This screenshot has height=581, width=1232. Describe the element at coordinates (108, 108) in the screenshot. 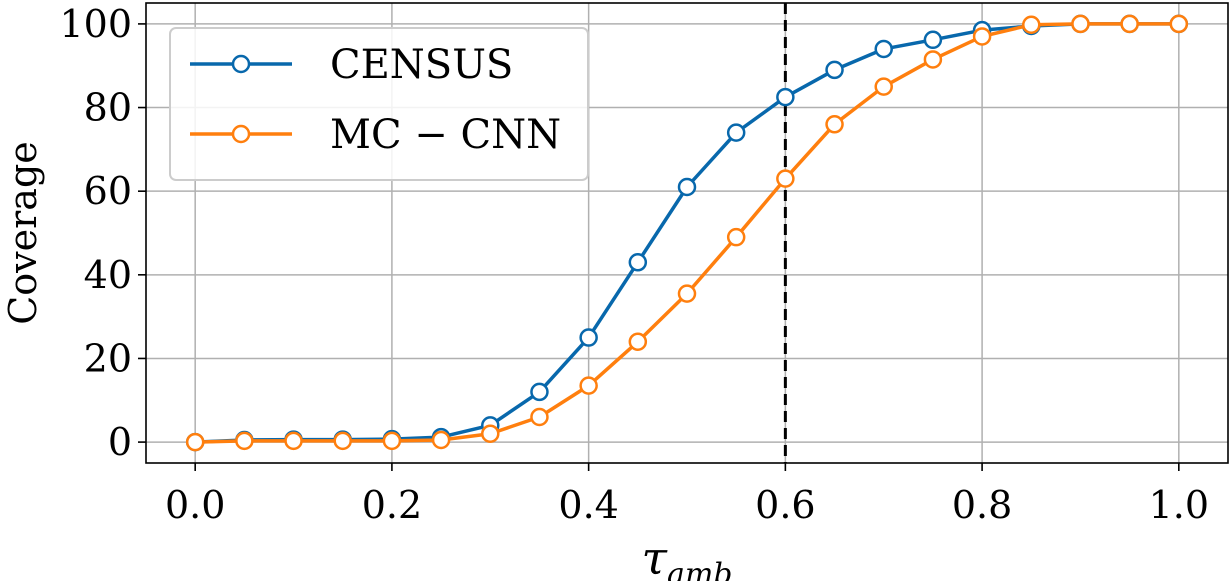

I see `y-tick-label: 80` at that location.